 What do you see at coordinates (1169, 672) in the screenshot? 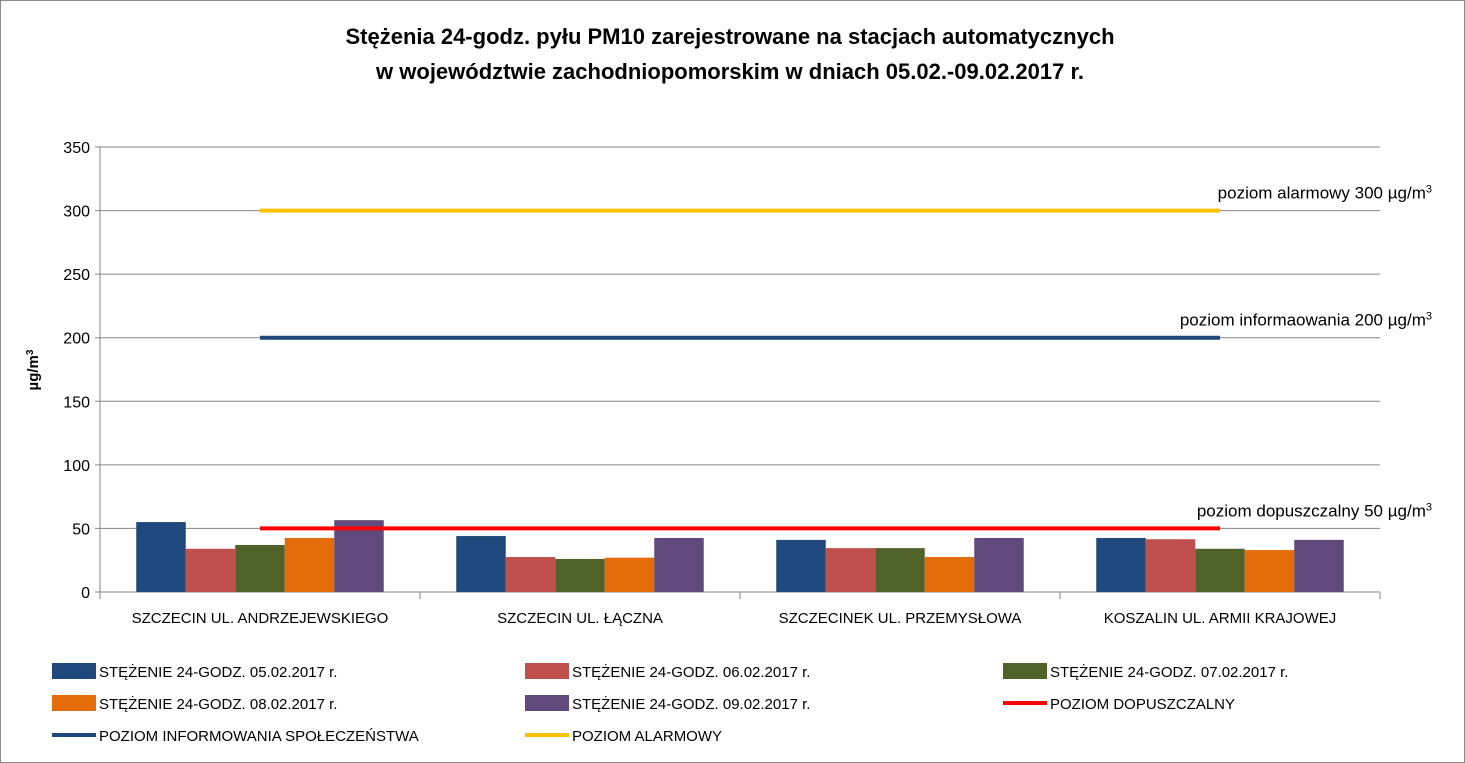
I see `legend-label: STĘŻENIE 24-GODZ. 07.02.2017 r.` at bounding box center [1169, 672].